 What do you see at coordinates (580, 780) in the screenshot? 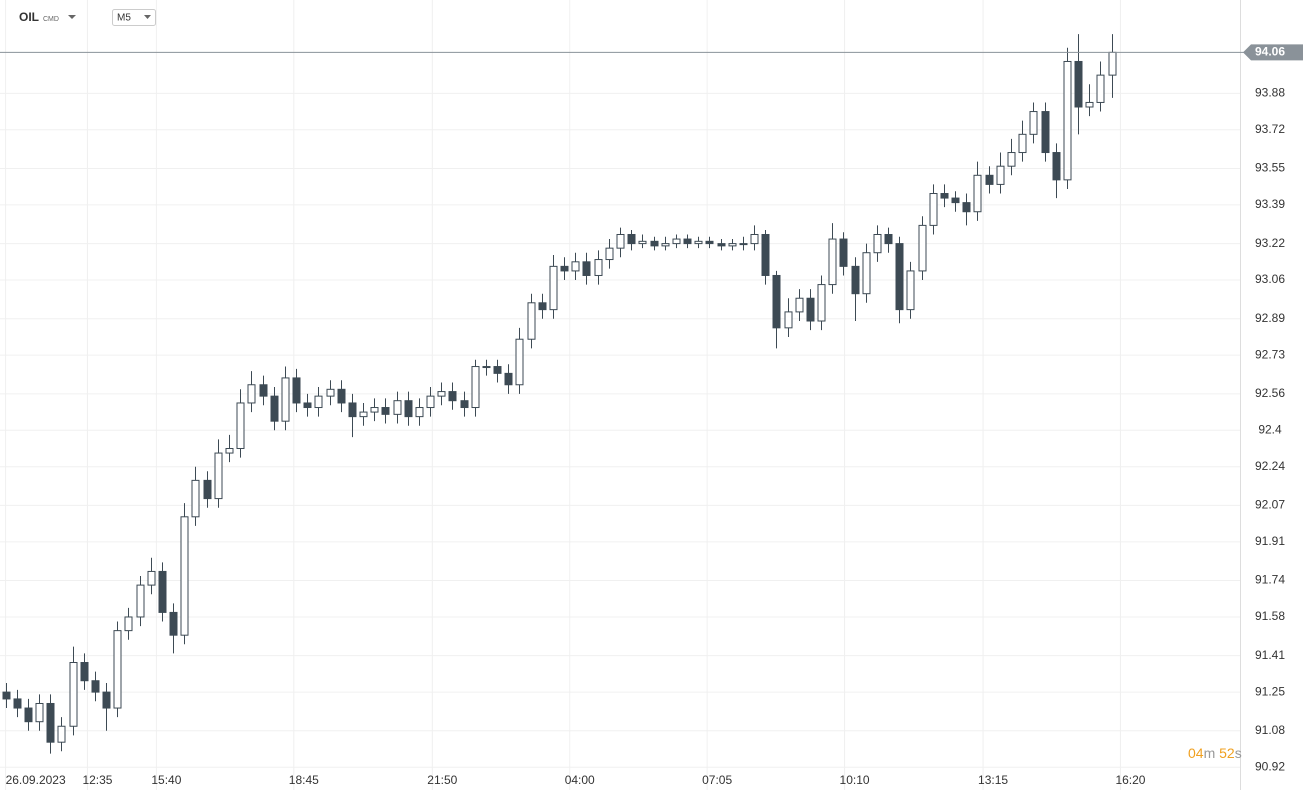
I see `x-tick-label: 04:00` at bounding box center [580, 780].